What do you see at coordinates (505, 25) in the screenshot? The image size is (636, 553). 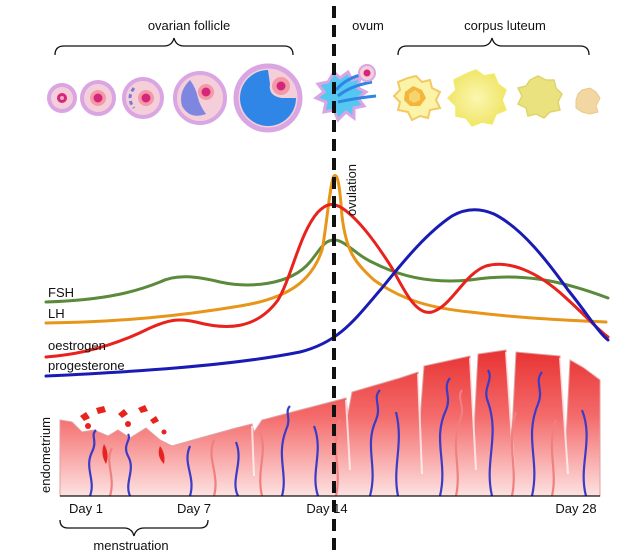 I see `corpus-luteum-label: corpus luteum` at bounding box center [505, 25].